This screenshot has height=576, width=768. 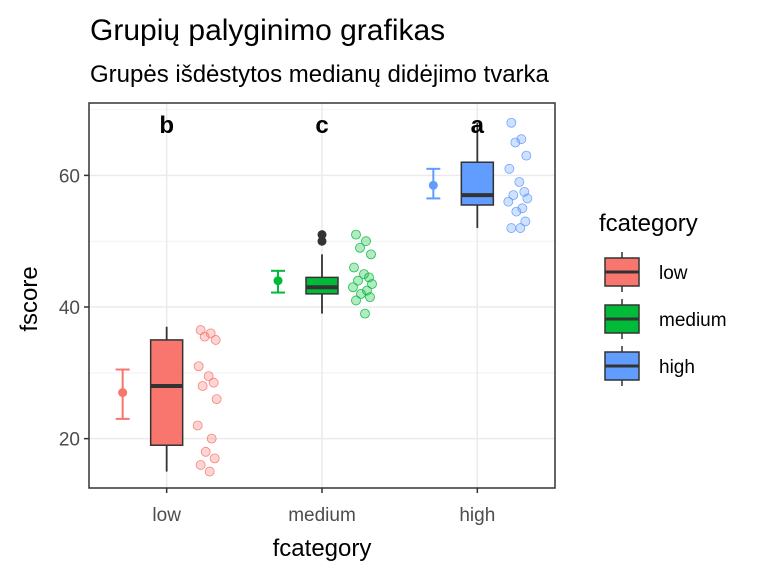 I want to click on group-letter-medium: c, so click(x=321, y=125).